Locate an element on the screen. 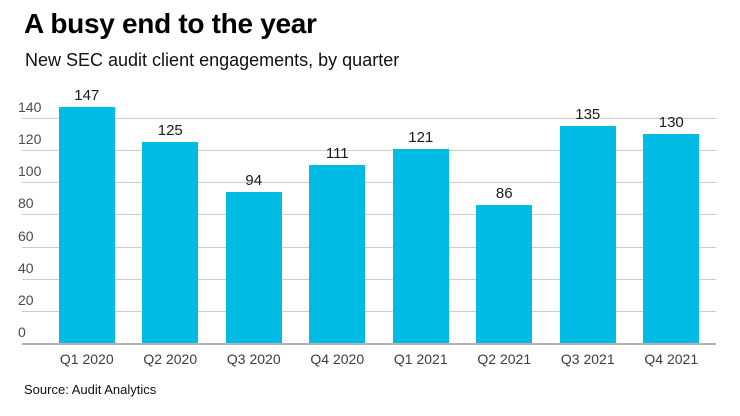 The image size is (740, 416). x-tick-label: Q2 2021 is located at coordinates (504, 359).